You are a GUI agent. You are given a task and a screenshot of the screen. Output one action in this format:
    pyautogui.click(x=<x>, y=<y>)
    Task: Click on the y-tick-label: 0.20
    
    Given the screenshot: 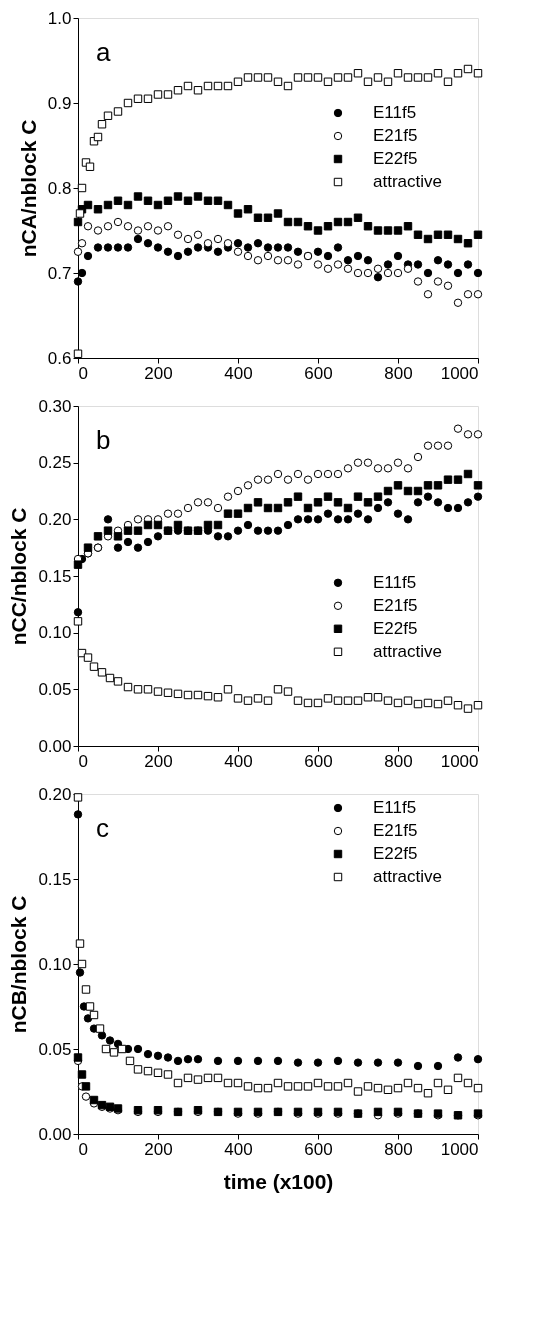 What is the action you would take?
    pyautogui.click(x=55, y=794)
    